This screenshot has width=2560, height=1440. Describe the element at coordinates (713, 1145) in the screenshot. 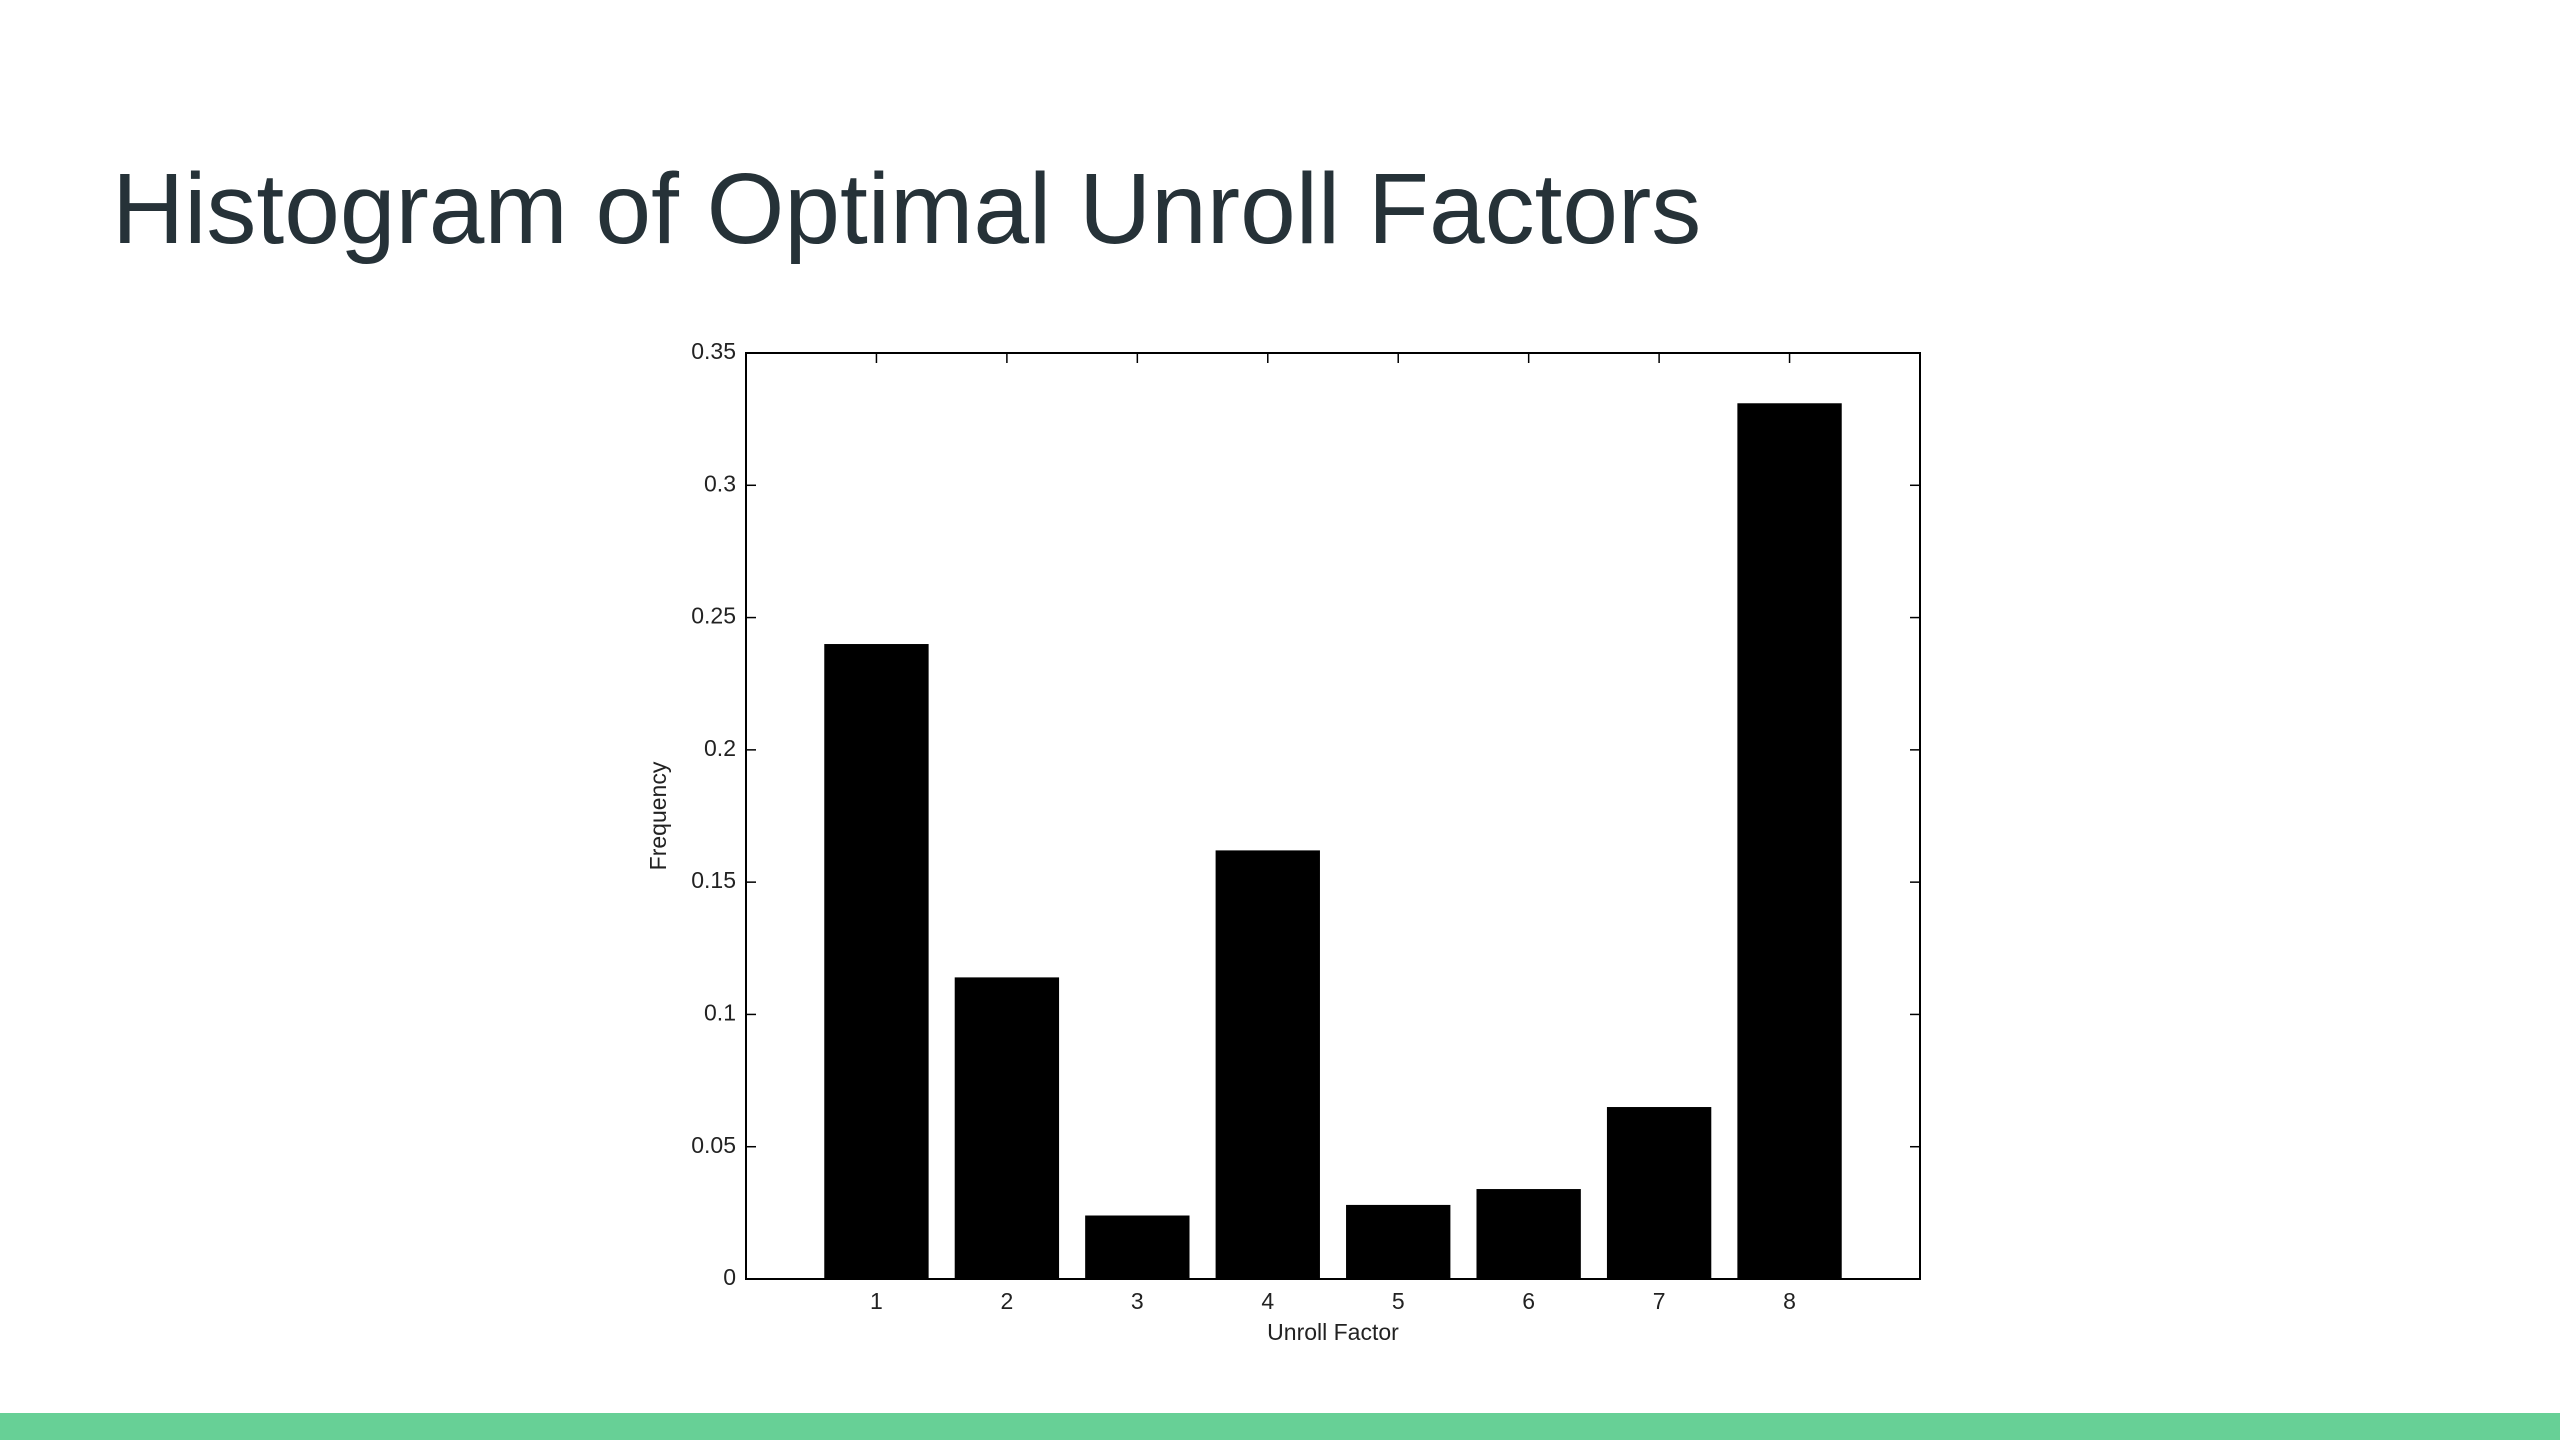

I see `y-tick-label: 0.05` at that location.